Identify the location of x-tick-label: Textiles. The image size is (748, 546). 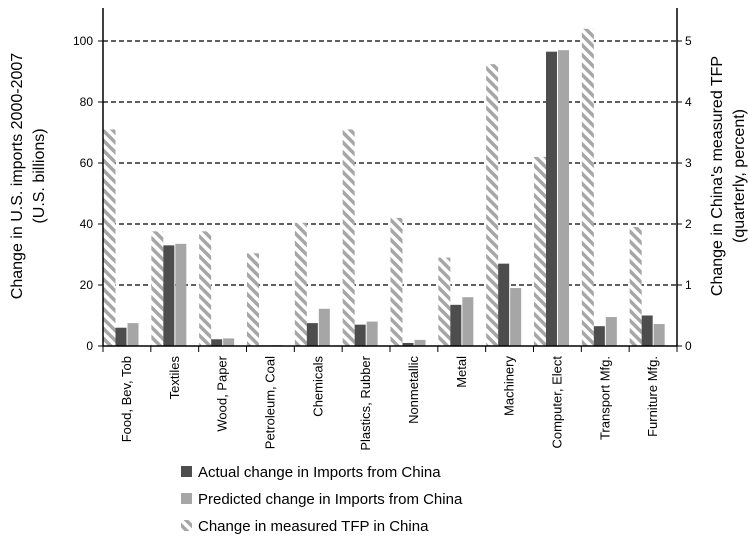
(174, 378).